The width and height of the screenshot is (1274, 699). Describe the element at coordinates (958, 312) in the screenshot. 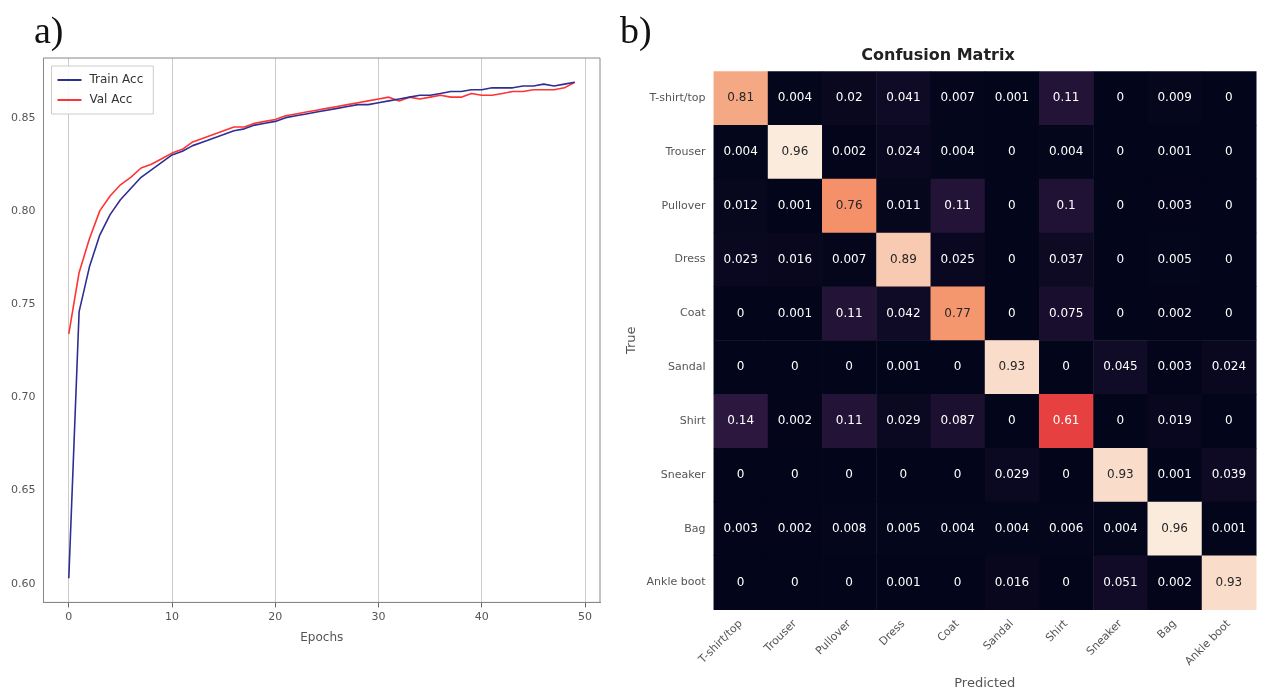

I see `data-label: 0.77` at that location.